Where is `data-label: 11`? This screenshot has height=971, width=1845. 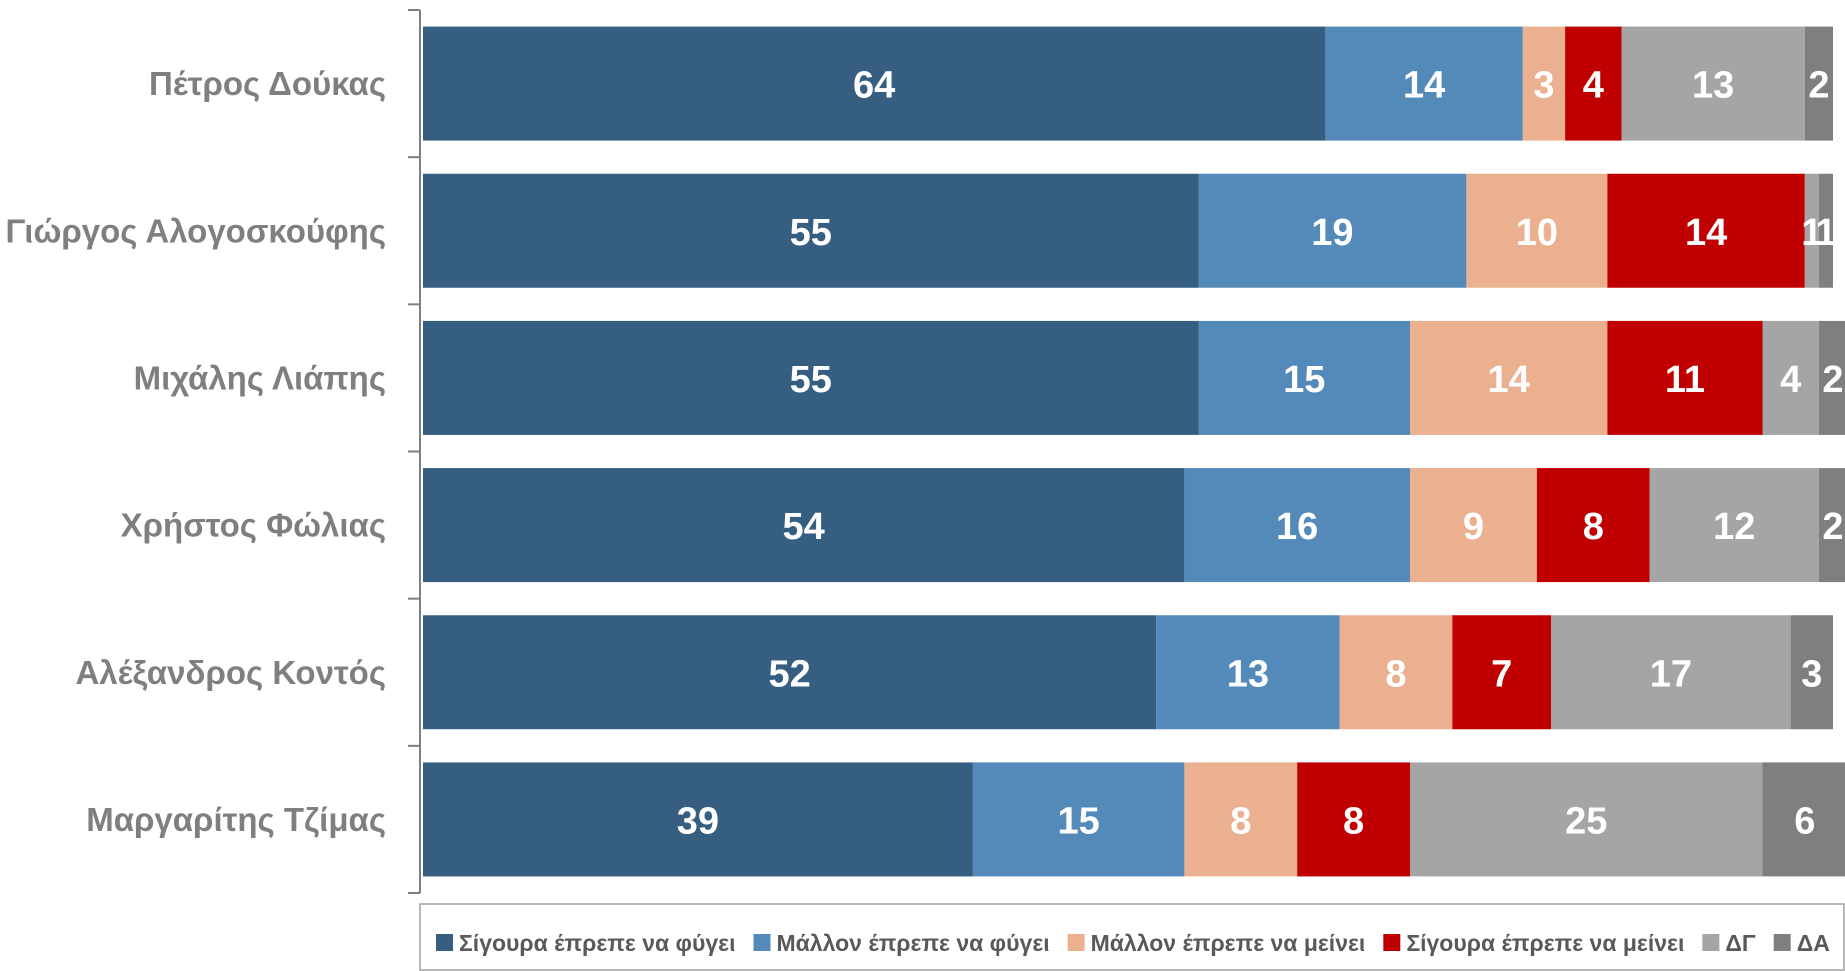
data-label: 11 is located at coordinates (1685, 380).